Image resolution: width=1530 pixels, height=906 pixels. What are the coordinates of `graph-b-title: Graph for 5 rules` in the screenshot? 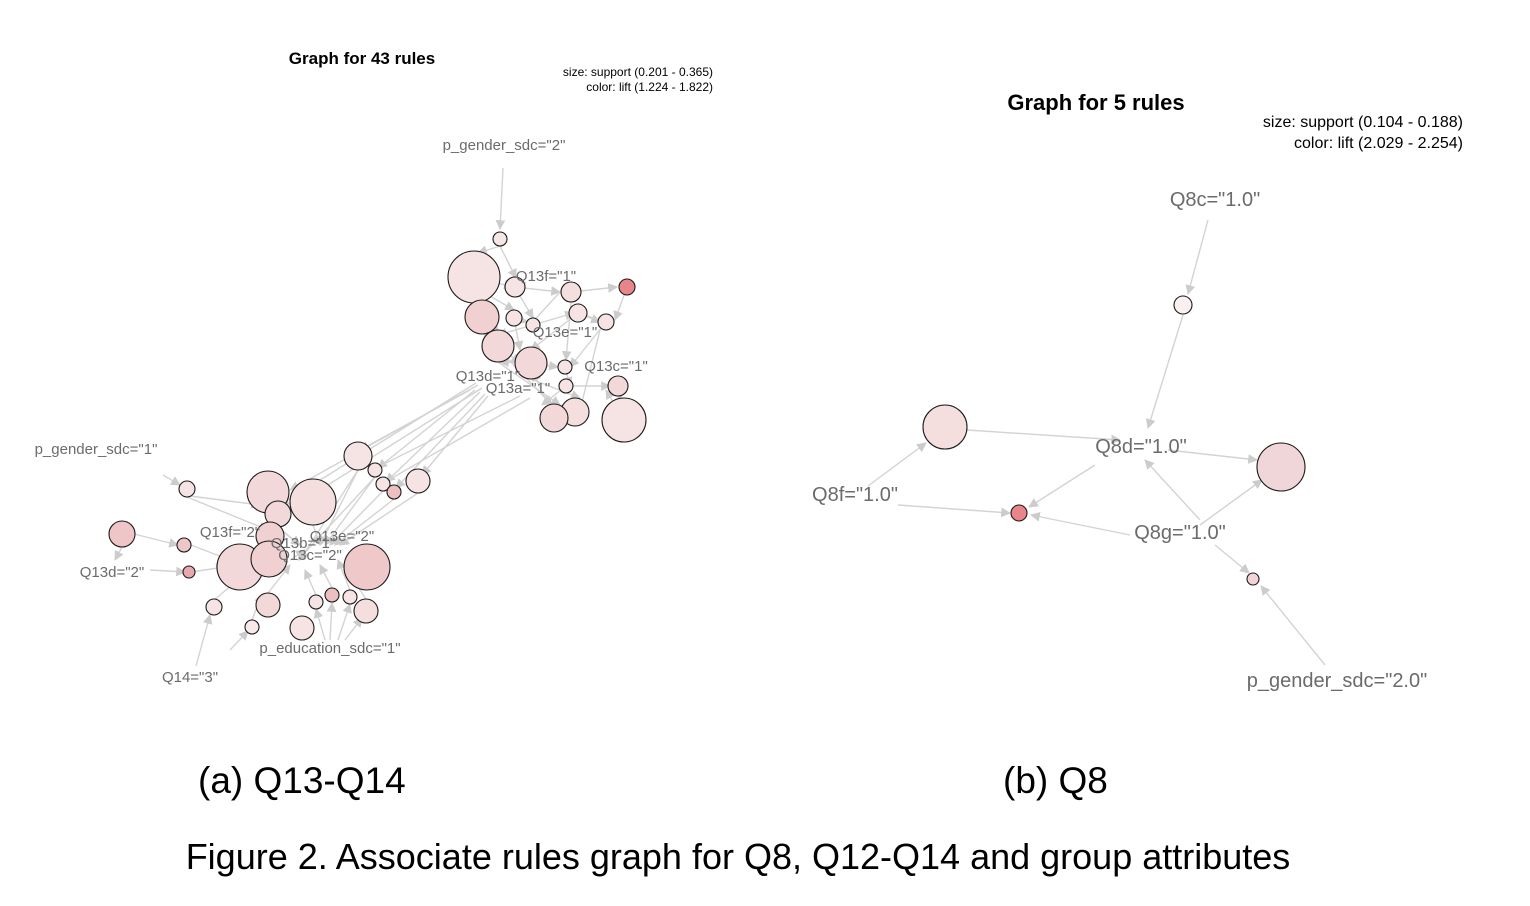 It's located at (1095, 102).